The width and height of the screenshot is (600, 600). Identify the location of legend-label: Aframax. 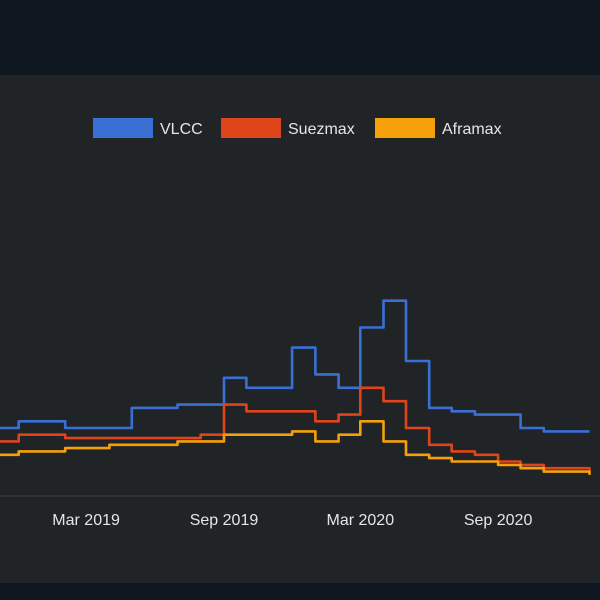
(472, 129).